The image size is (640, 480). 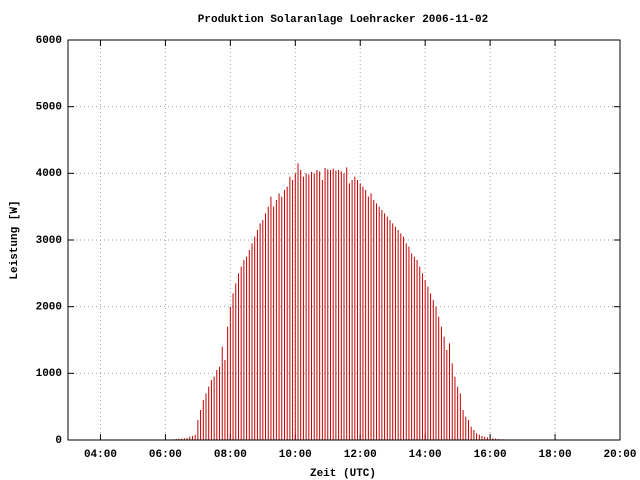 I want to click on x-tick-label: 16:00, so click(x=490, y=455).